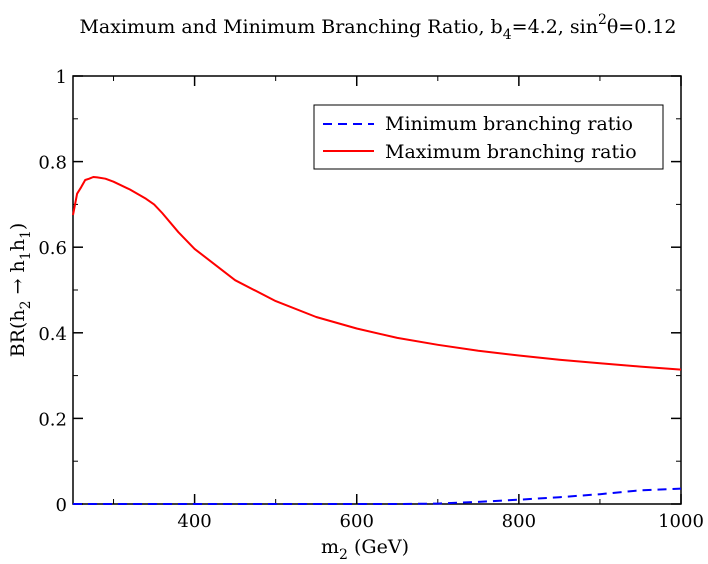 The width and height of the screenshot is (708, 564). Describe the element at coordinates (61, 505) in the screenshot. I see `y-tick-label: 0` at that location.